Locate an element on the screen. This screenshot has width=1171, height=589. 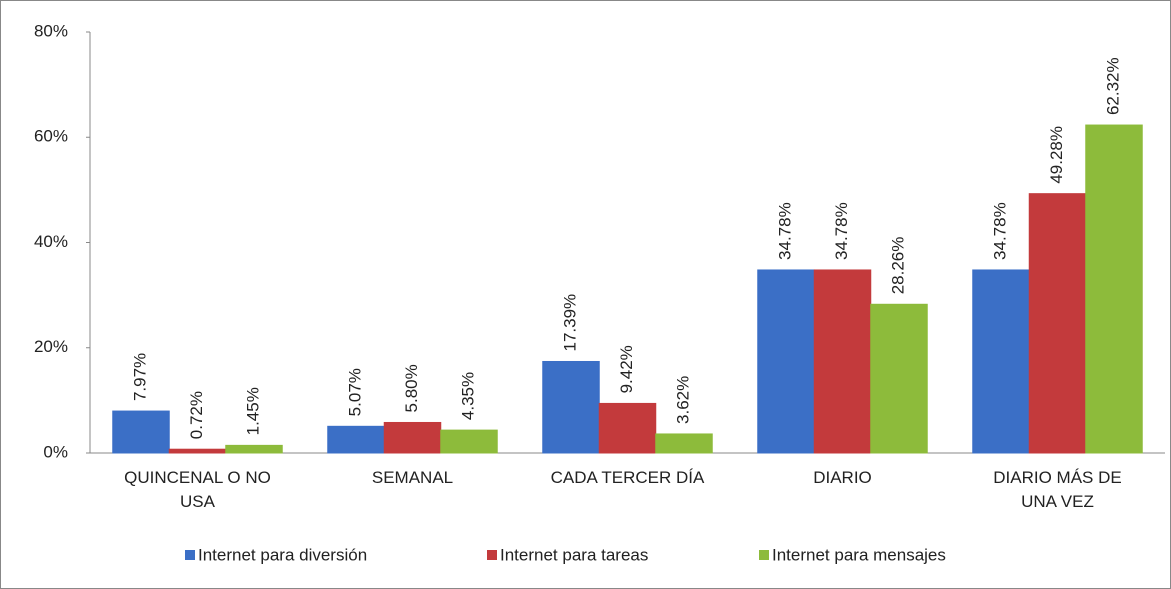
legend-label: Internet para diversión is located at coordinates (282, 554).